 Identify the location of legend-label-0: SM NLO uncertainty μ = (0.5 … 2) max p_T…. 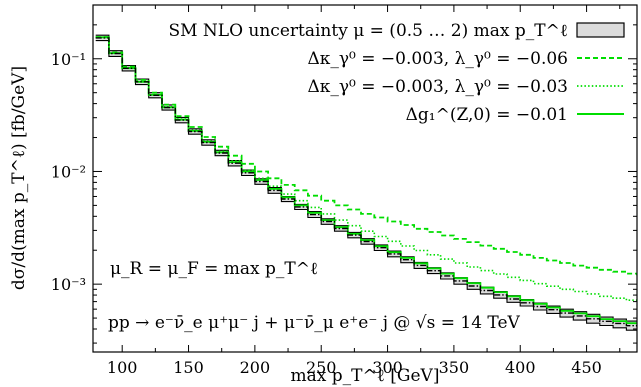
(368, 31).